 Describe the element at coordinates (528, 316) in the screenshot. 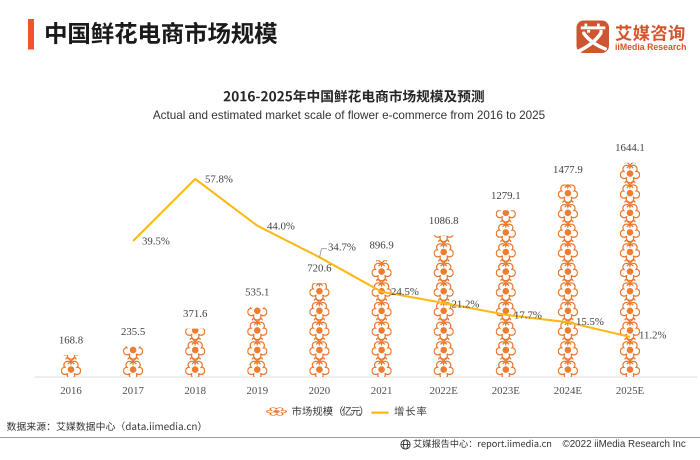

I see `svg-text: 17.7%` at that location.